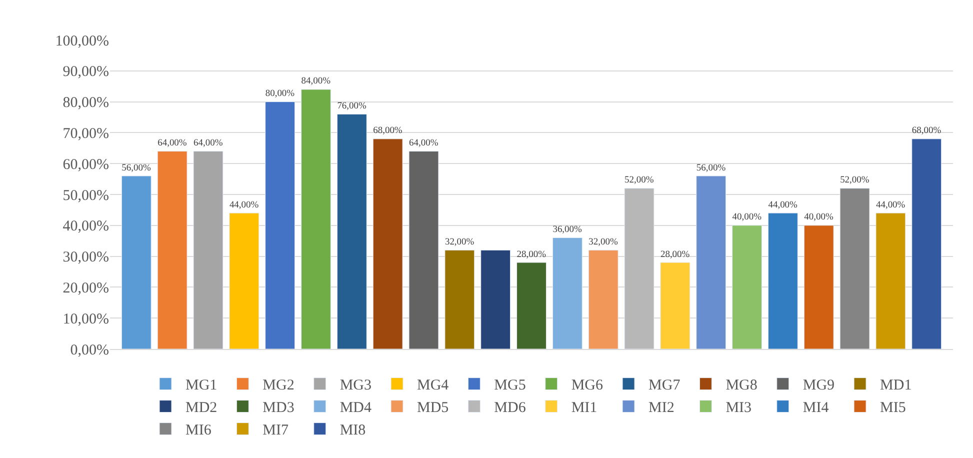 The height and width of the screenshot is (458, 973). I want to click on y-tick-label: 70,00%, so click(85, 134).